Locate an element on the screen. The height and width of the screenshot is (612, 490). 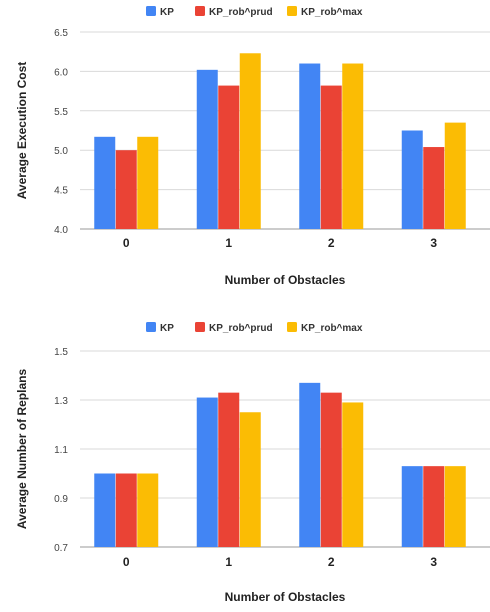
y-tick-label: 0.7 is located at coordinates (61, 548).